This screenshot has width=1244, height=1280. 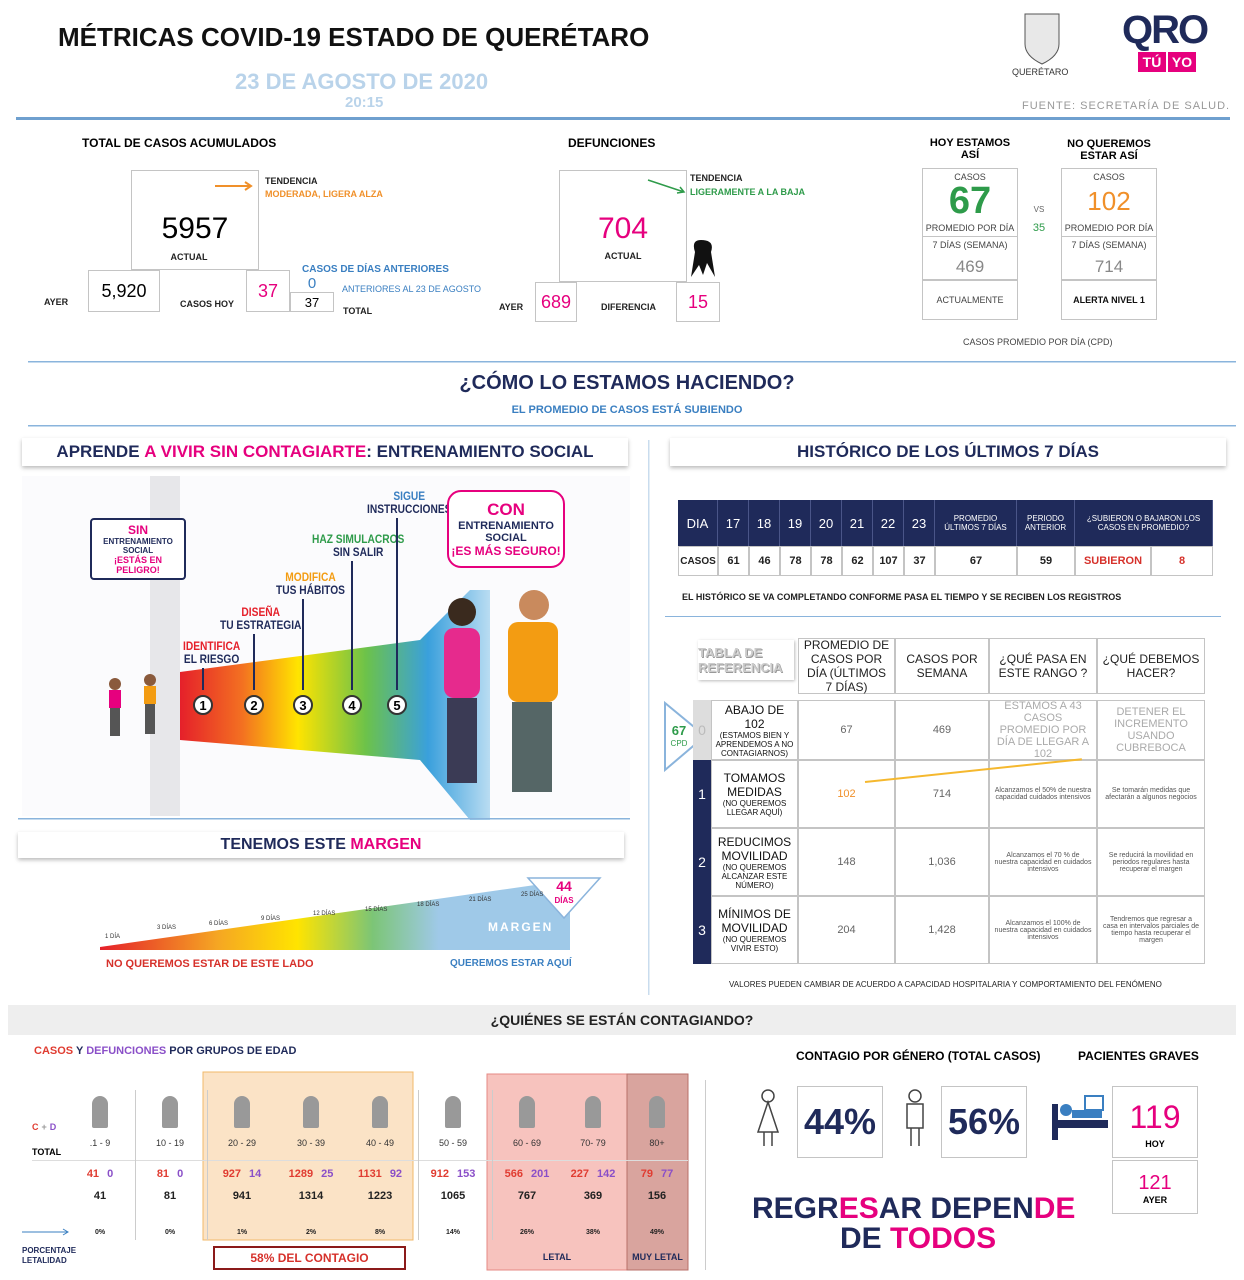 What do you see at coordinates (335, 915) in the screenshot?
I see `margin-wedge` at bounding box center [335, 915].